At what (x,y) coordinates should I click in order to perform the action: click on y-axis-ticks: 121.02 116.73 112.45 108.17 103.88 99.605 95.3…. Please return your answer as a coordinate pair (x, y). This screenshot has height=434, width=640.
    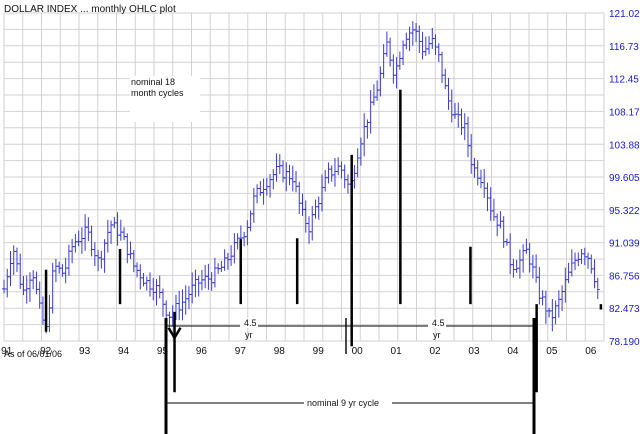
    Looking at the image, I should click on (624, 178).